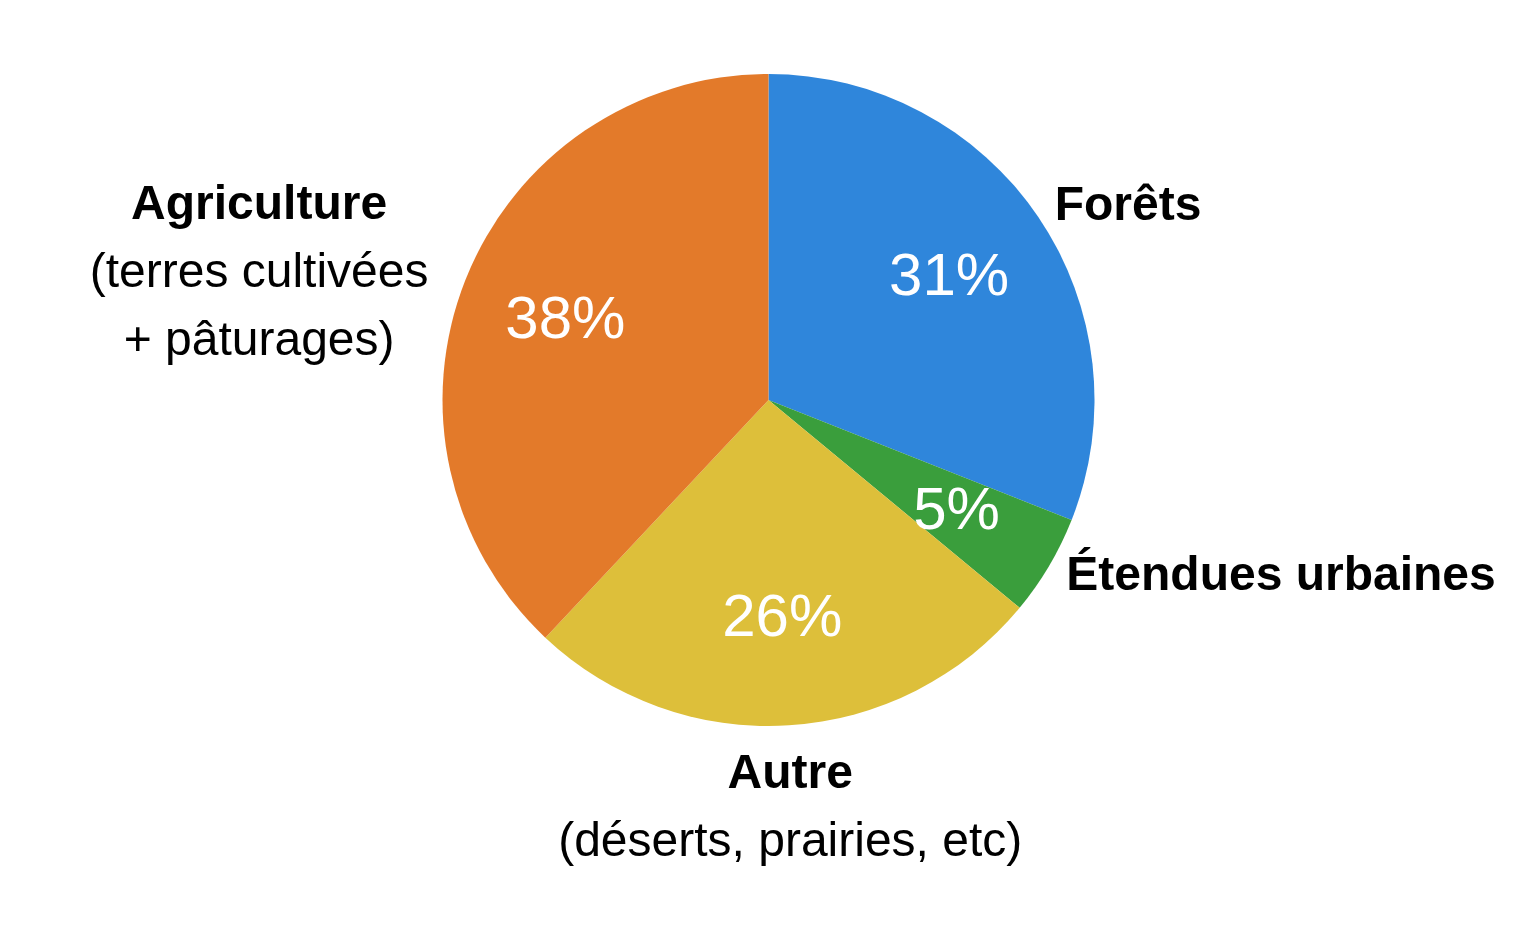 The image size is (1537, 925). Describe the element at coordinates (1281, 574) in the screenshot. I see `slice-label: Étendues urbaines` at that location.